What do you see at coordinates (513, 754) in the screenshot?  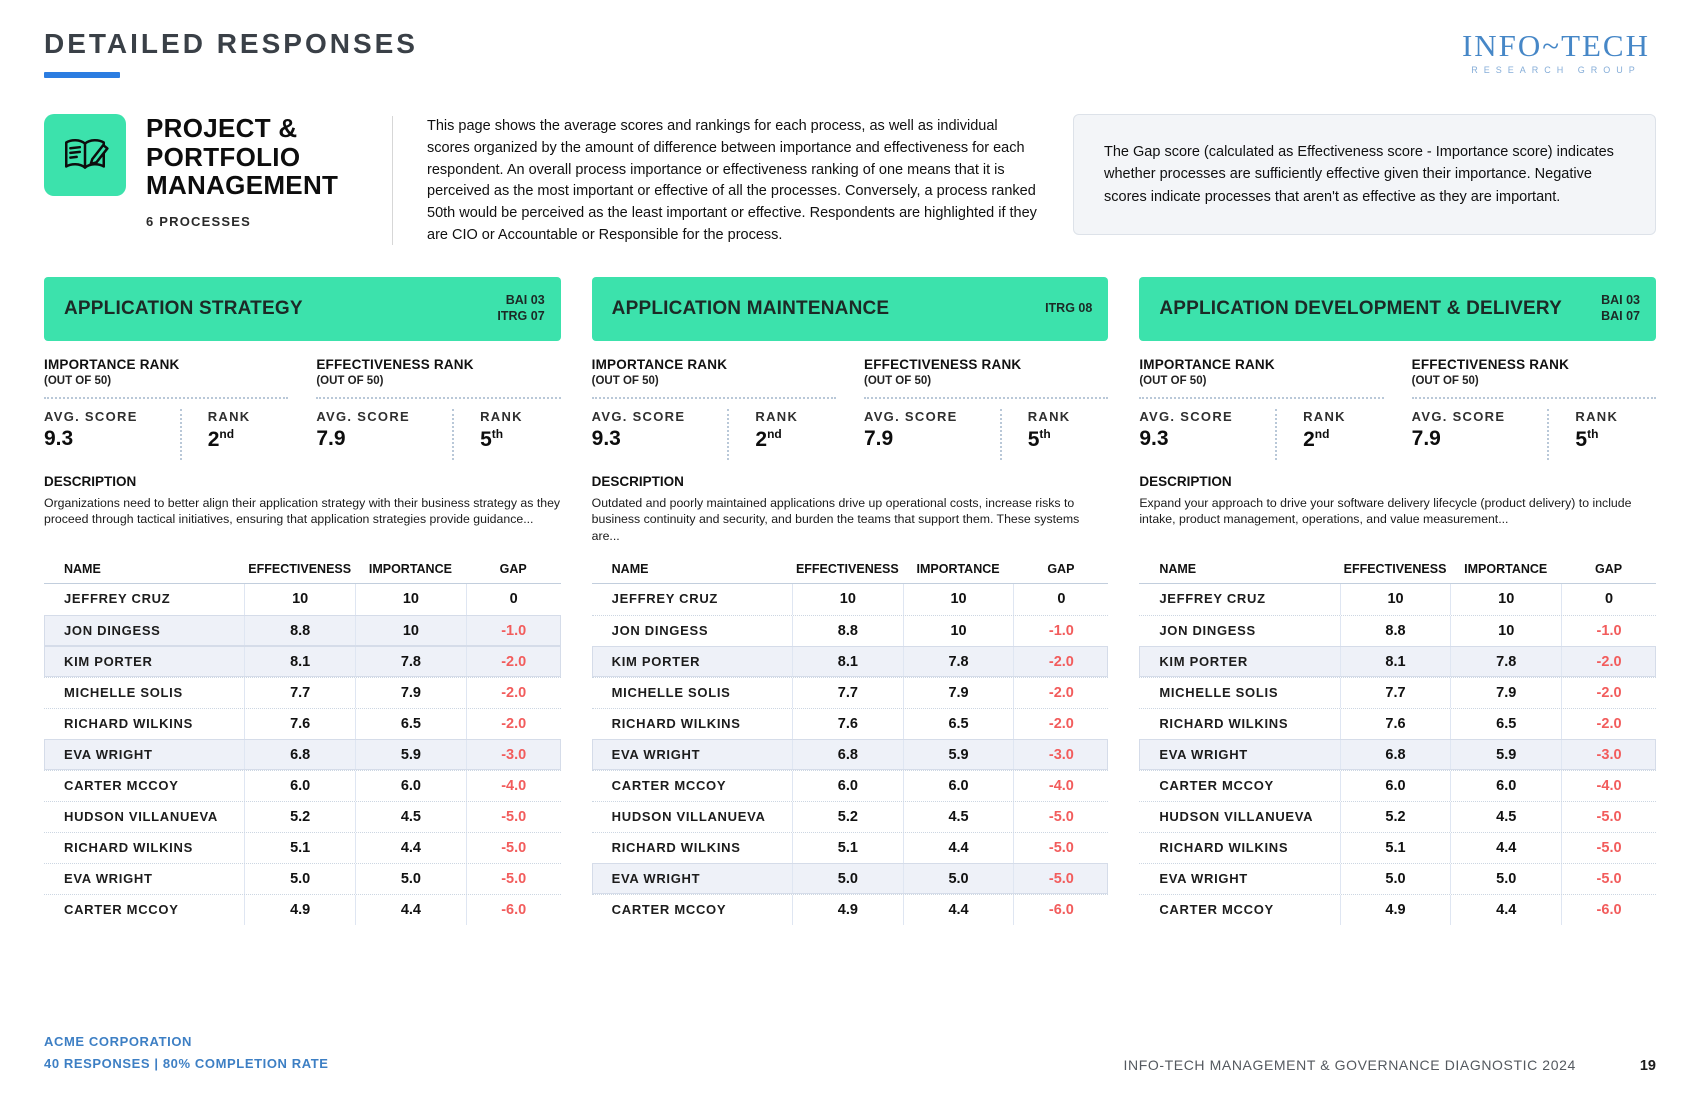 I see `gap-score: -3.0` at bounding box center [513, 754].